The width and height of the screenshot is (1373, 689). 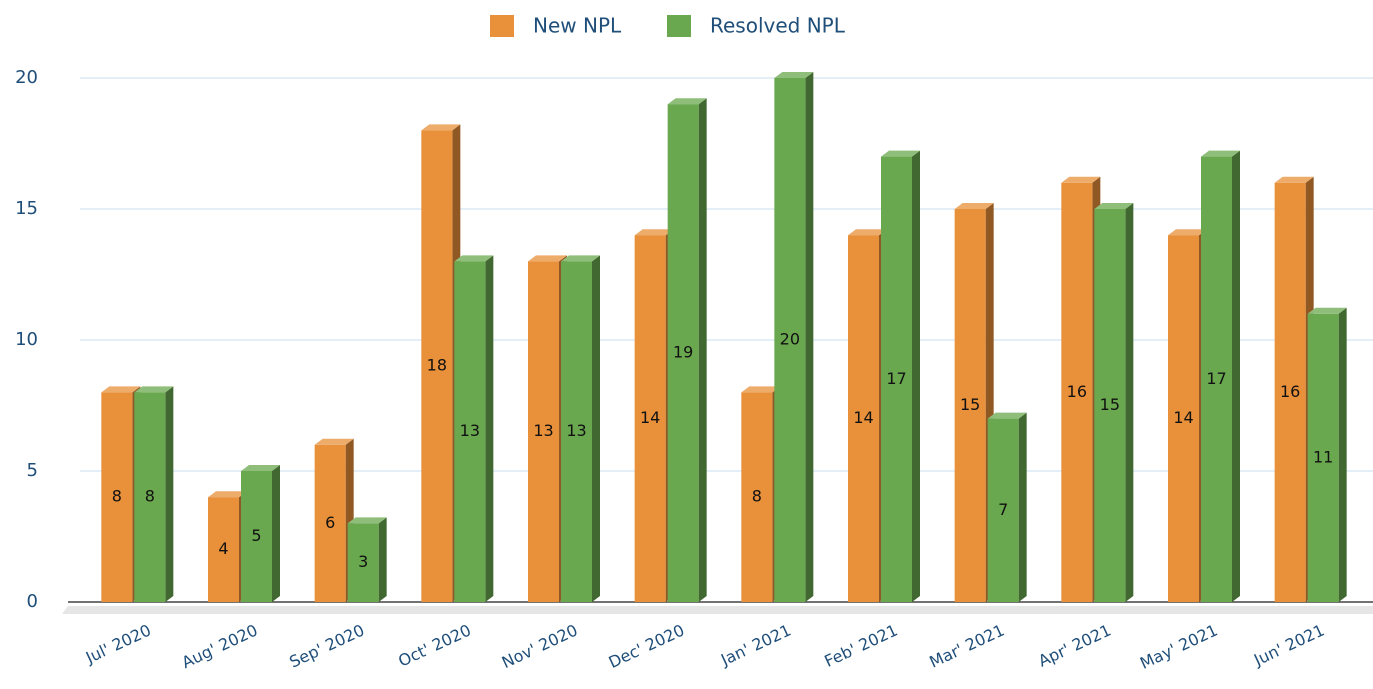 I want to click on value-label: 7, so click(x=1003, y=509).